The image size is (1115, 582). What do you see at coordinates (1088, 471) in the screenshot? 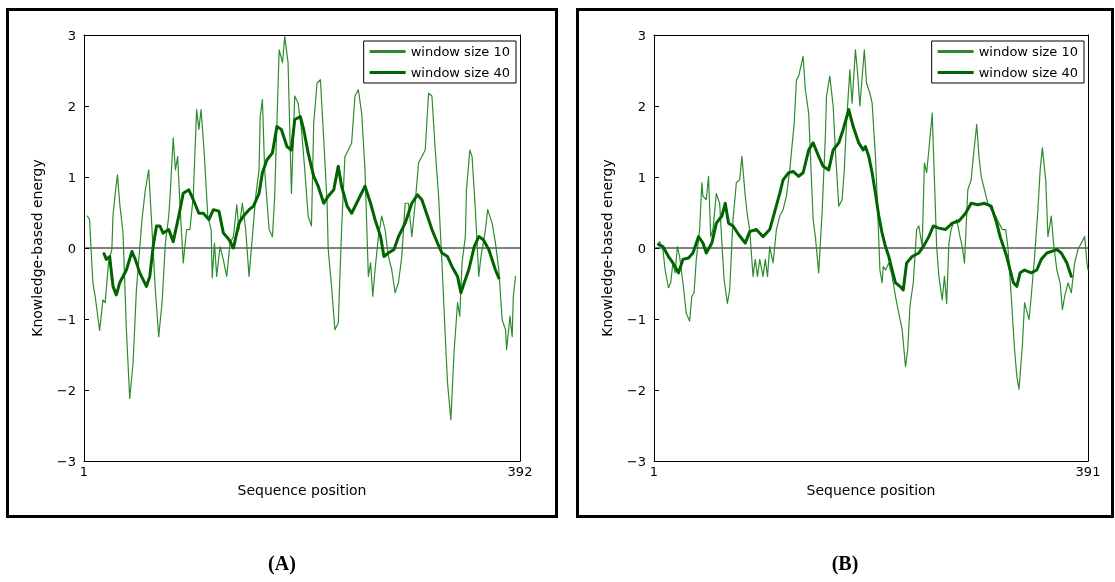
I see `x-tick-label: 391` at bounding box center [1088, 471].